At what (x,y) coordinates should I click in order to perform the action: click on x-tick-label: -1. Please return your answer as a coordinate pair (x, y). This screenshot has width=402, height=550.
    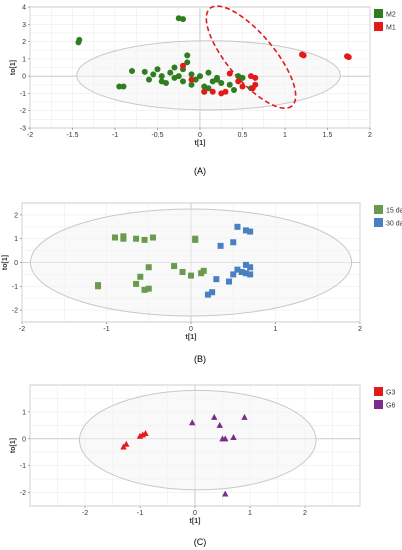
    Looking at the image, I should click on (115, 135).